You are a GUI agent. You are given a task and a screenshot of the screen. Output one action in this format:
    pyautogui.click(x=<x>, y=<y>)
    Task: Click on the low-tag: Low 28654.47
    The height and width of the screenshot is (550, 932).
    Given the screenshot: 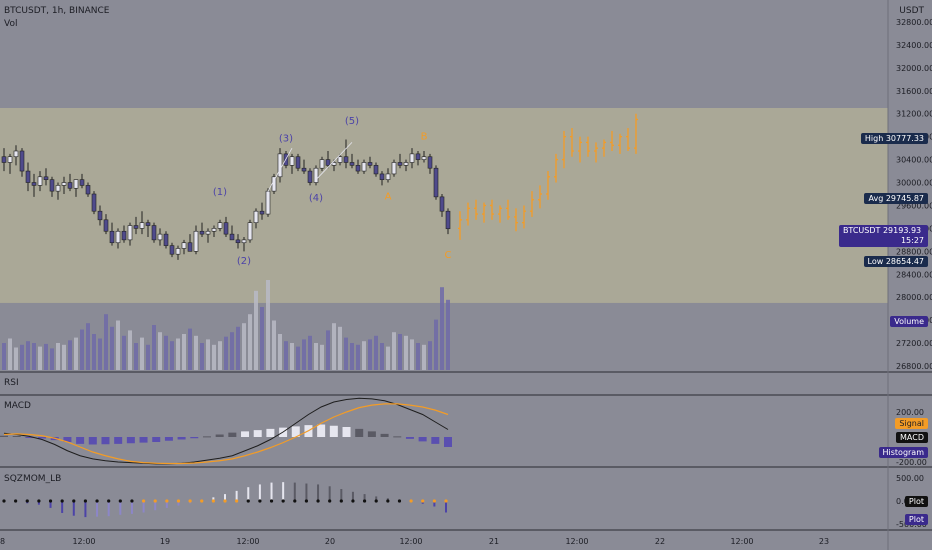 What is the action you would take?
    pyautogui.click(x=895, y=261)
    